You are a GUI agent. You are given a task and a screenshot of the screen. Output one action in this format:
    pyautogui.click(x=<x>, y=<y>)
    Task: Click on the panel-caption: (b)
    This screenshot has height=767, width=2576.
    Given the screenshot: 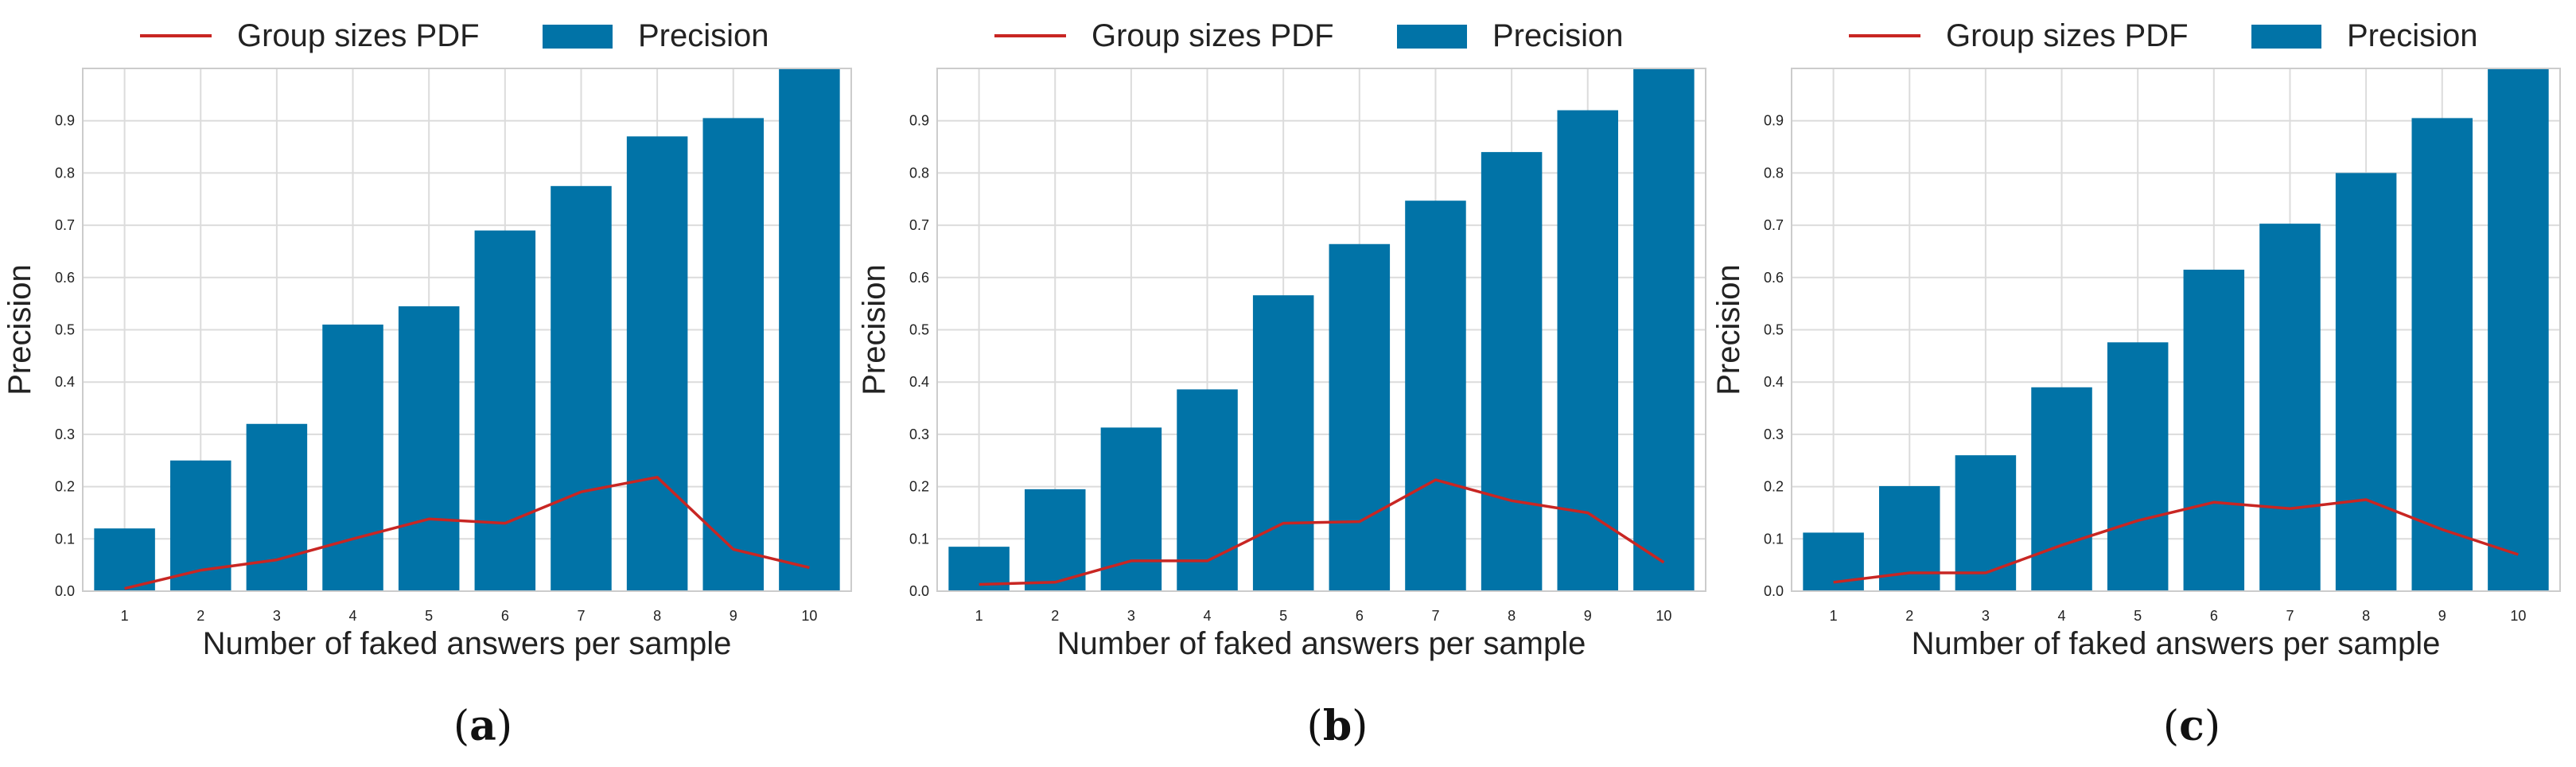 What is the action you would take?
    pyautogui.click(x=1338, y=726)
    